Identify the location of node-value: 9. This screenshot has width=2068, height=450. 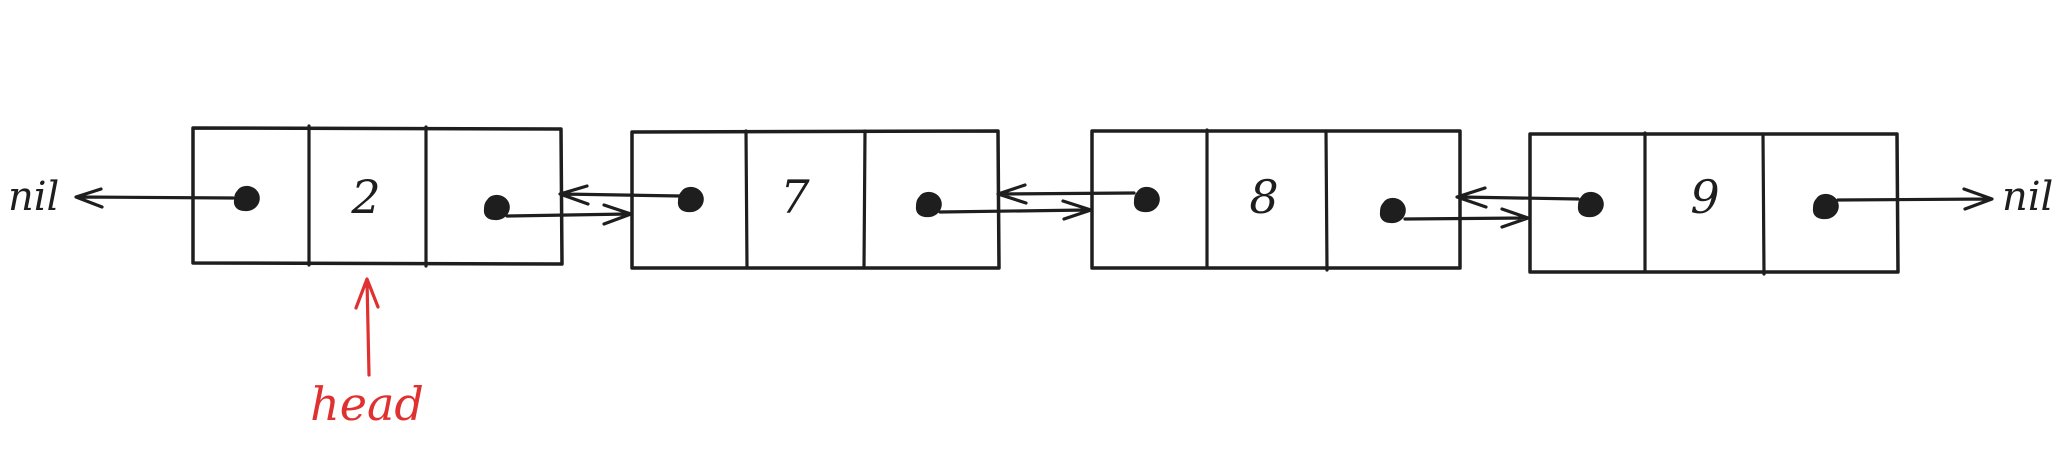
(1704, 197).